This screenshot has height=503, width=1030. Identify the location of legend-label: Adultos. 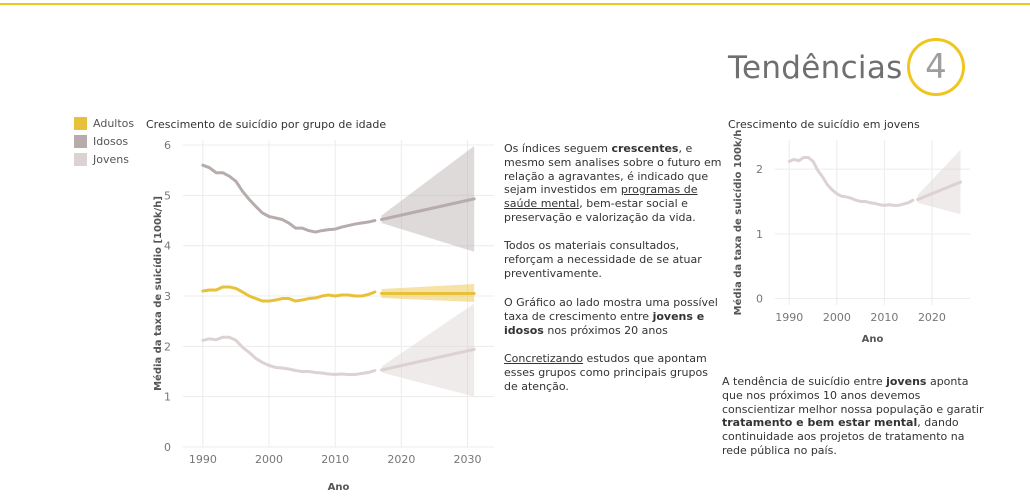
(114, 123).